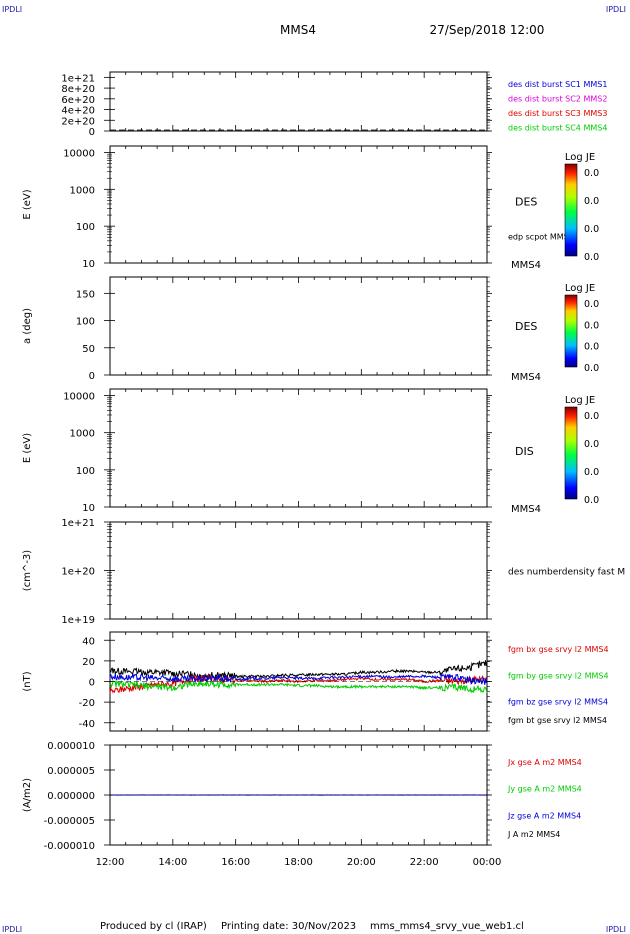 The height and width of the screenshot is (934, 630). Describe the element at coordinates (69, 846) in the screenshot. I see `y-tick-label: -0.000010` at that location.